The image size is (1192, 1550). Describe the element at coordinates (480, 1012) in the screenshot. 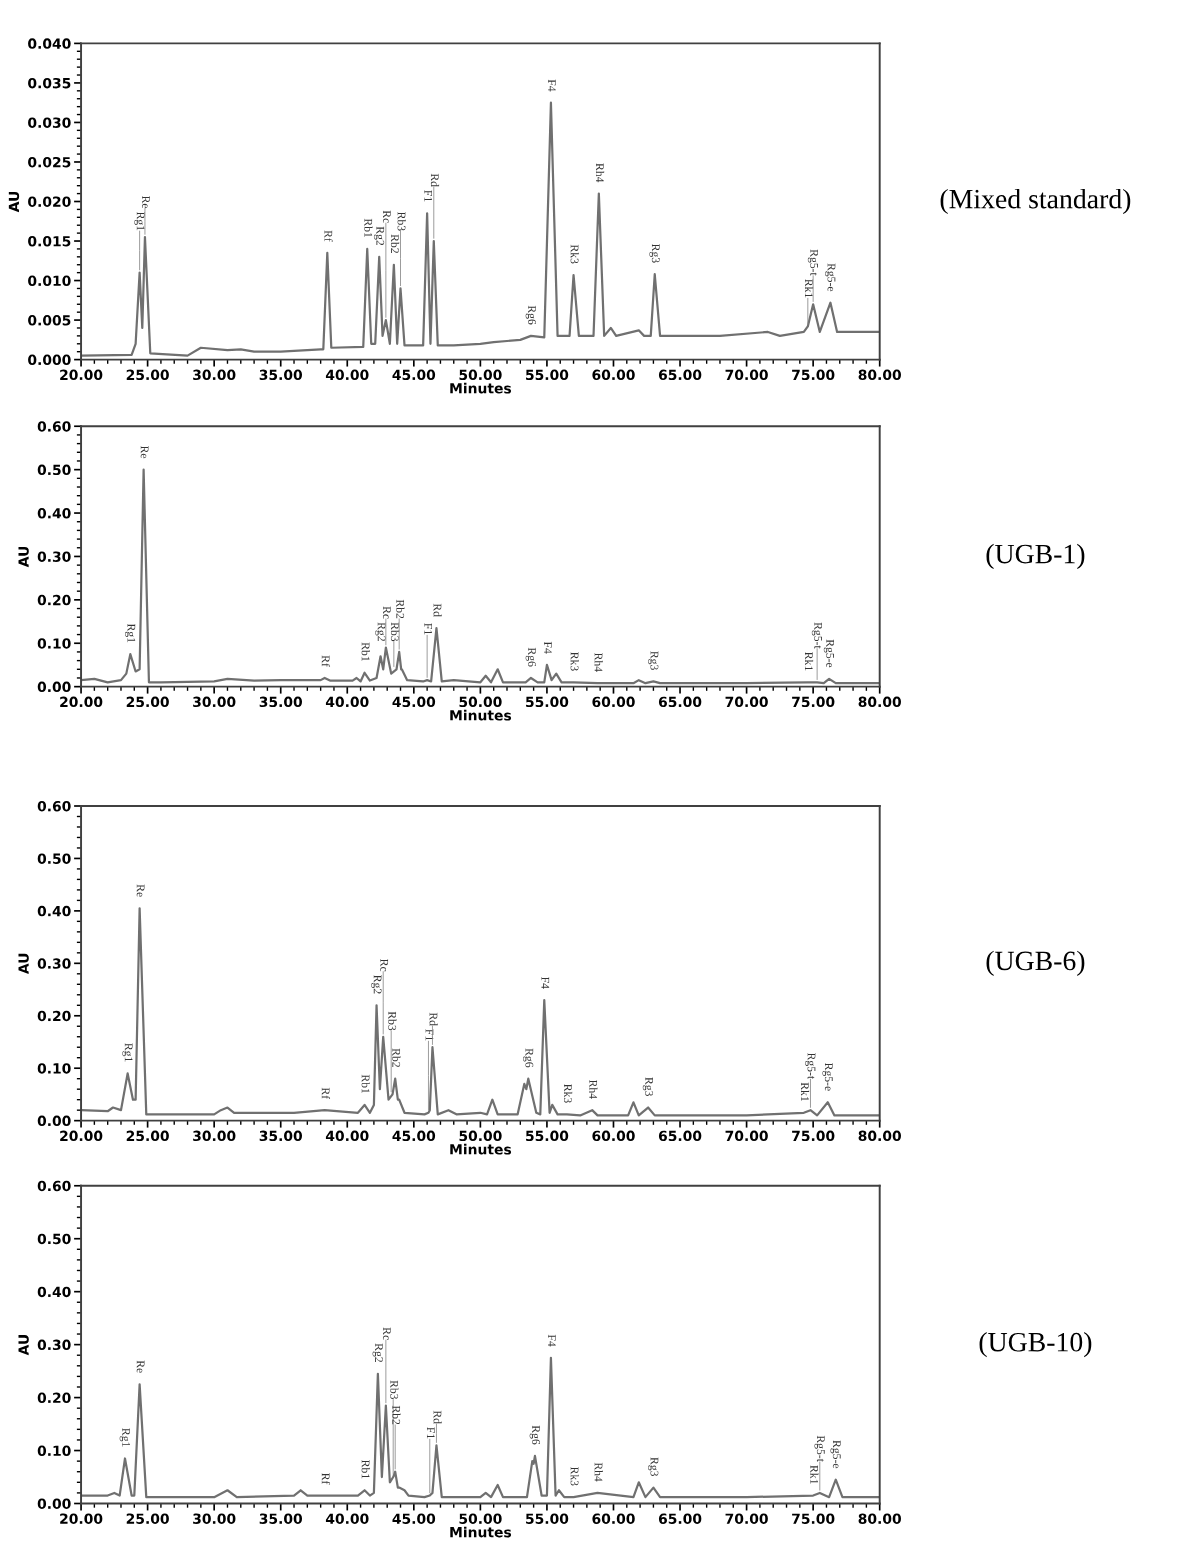

I see `line-series` at that location.